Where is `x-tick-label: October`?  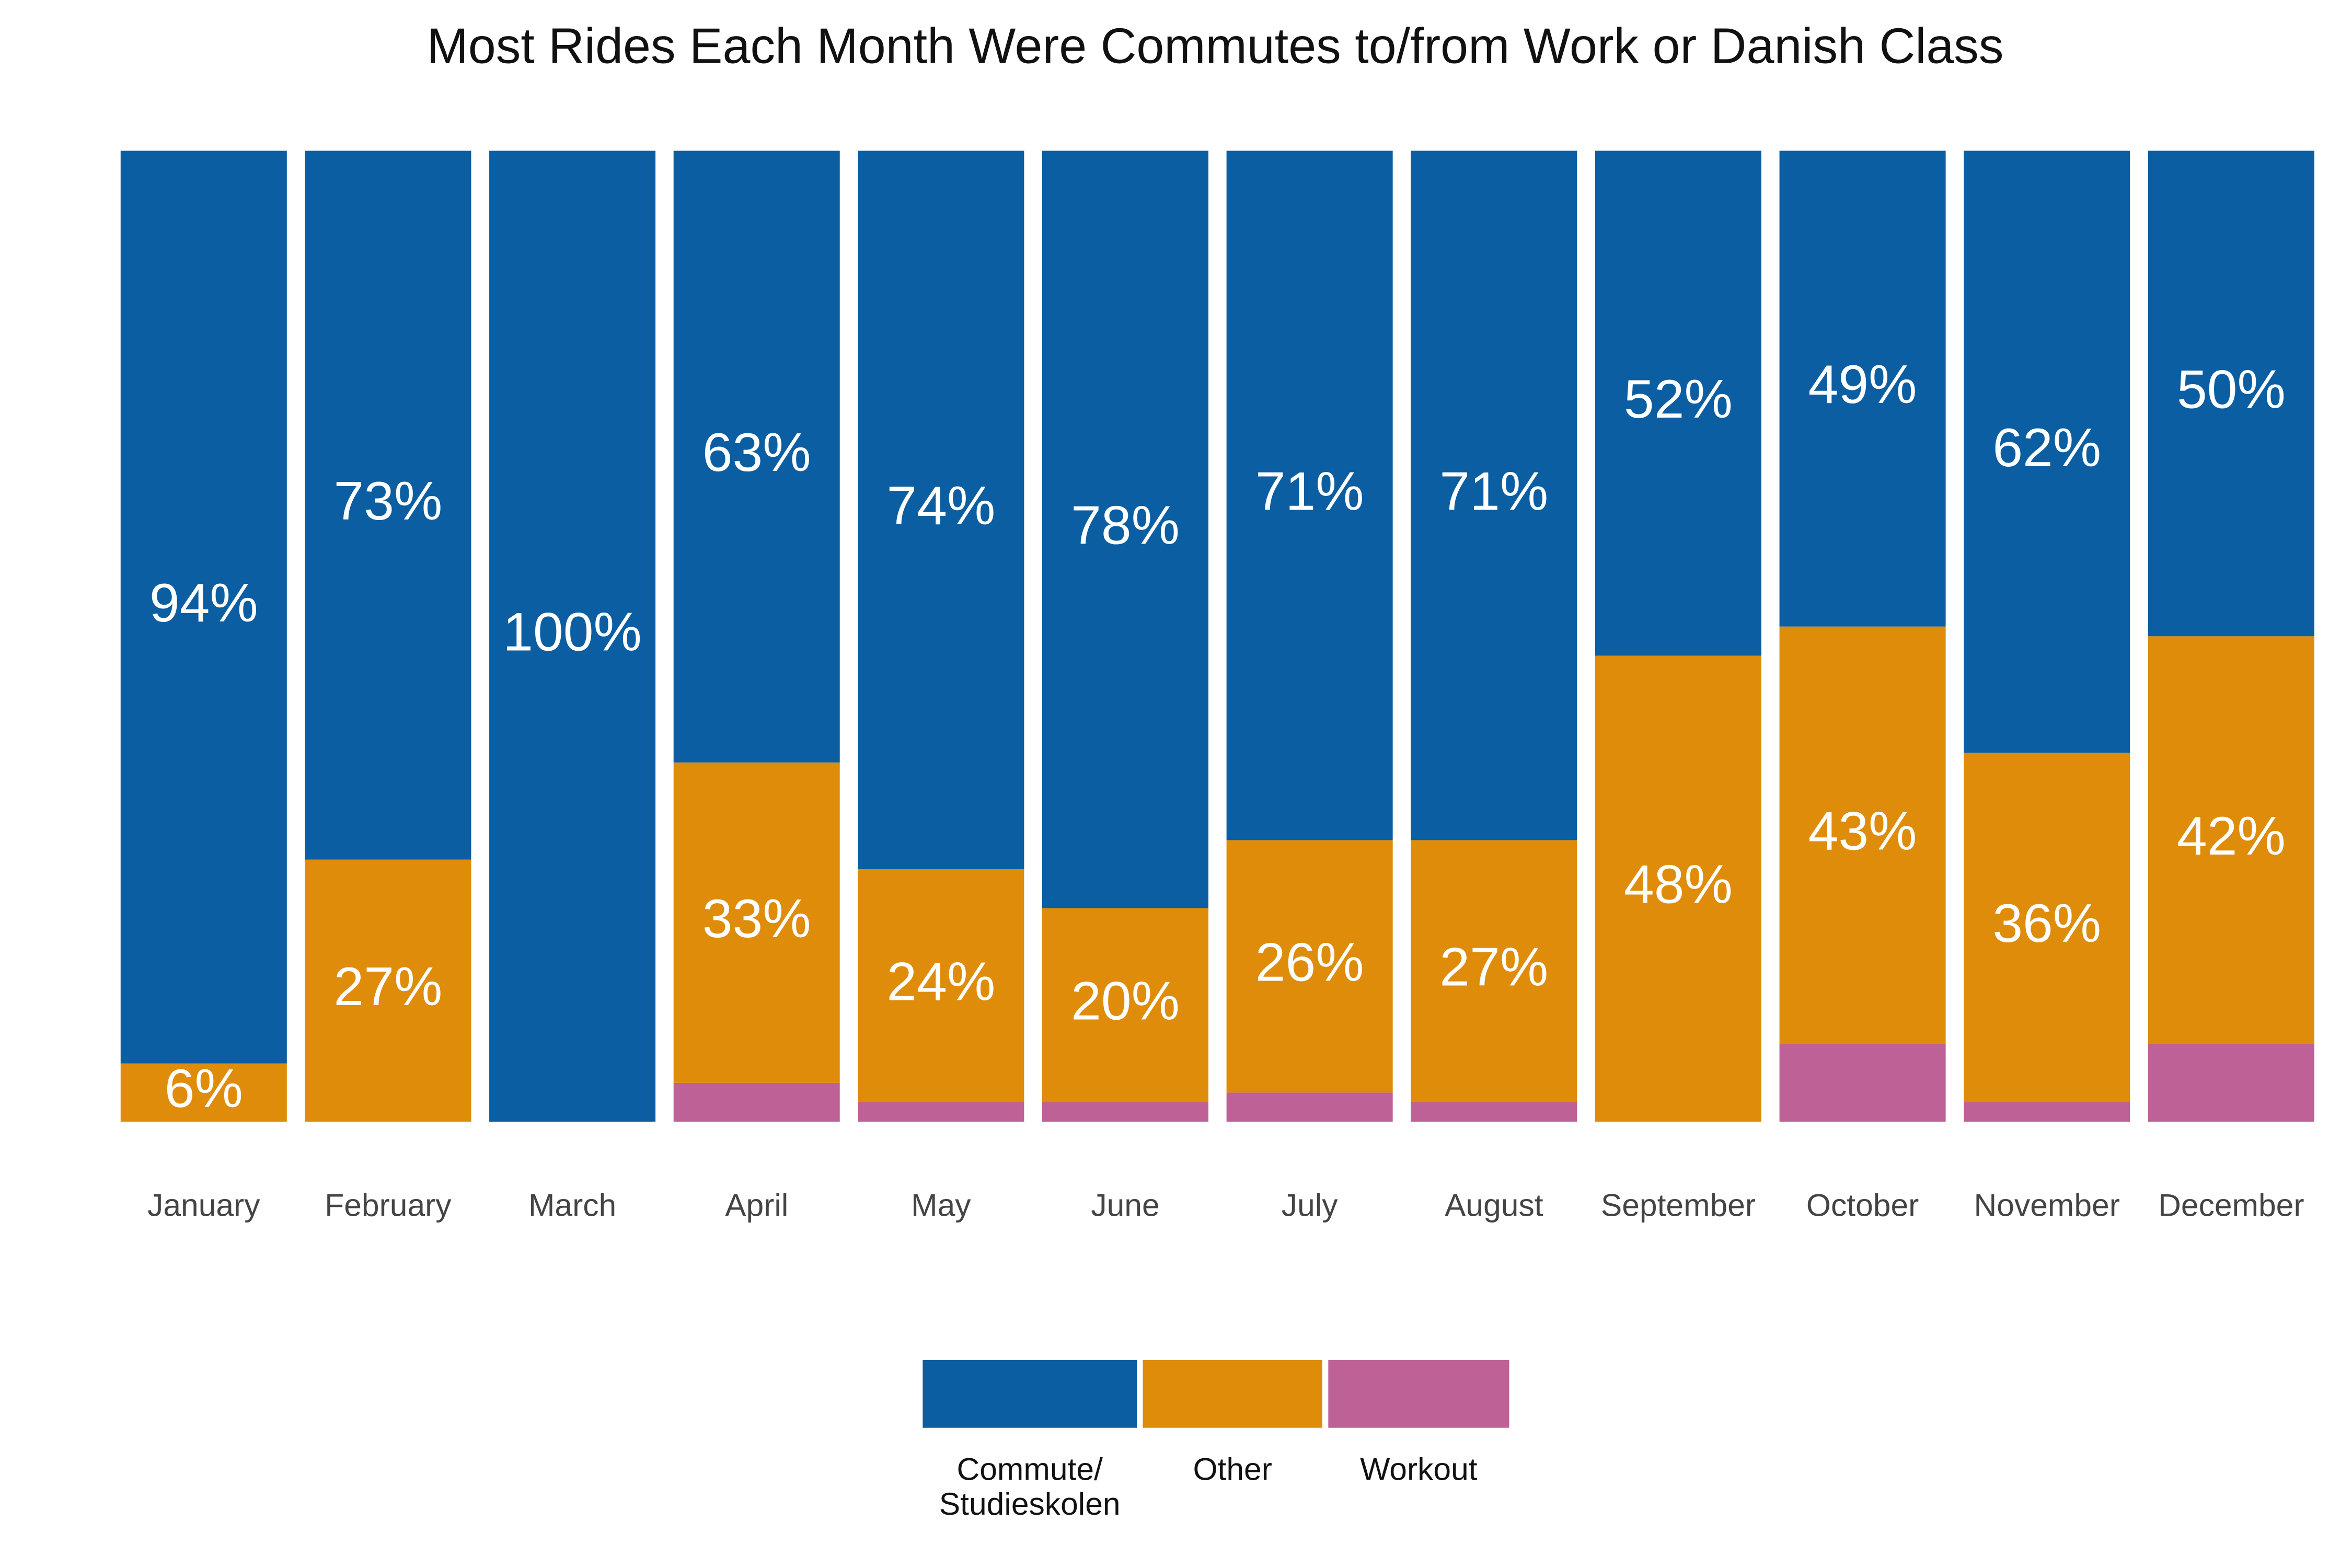 x-tick-label: October is located at coordinates (1862, 1205).